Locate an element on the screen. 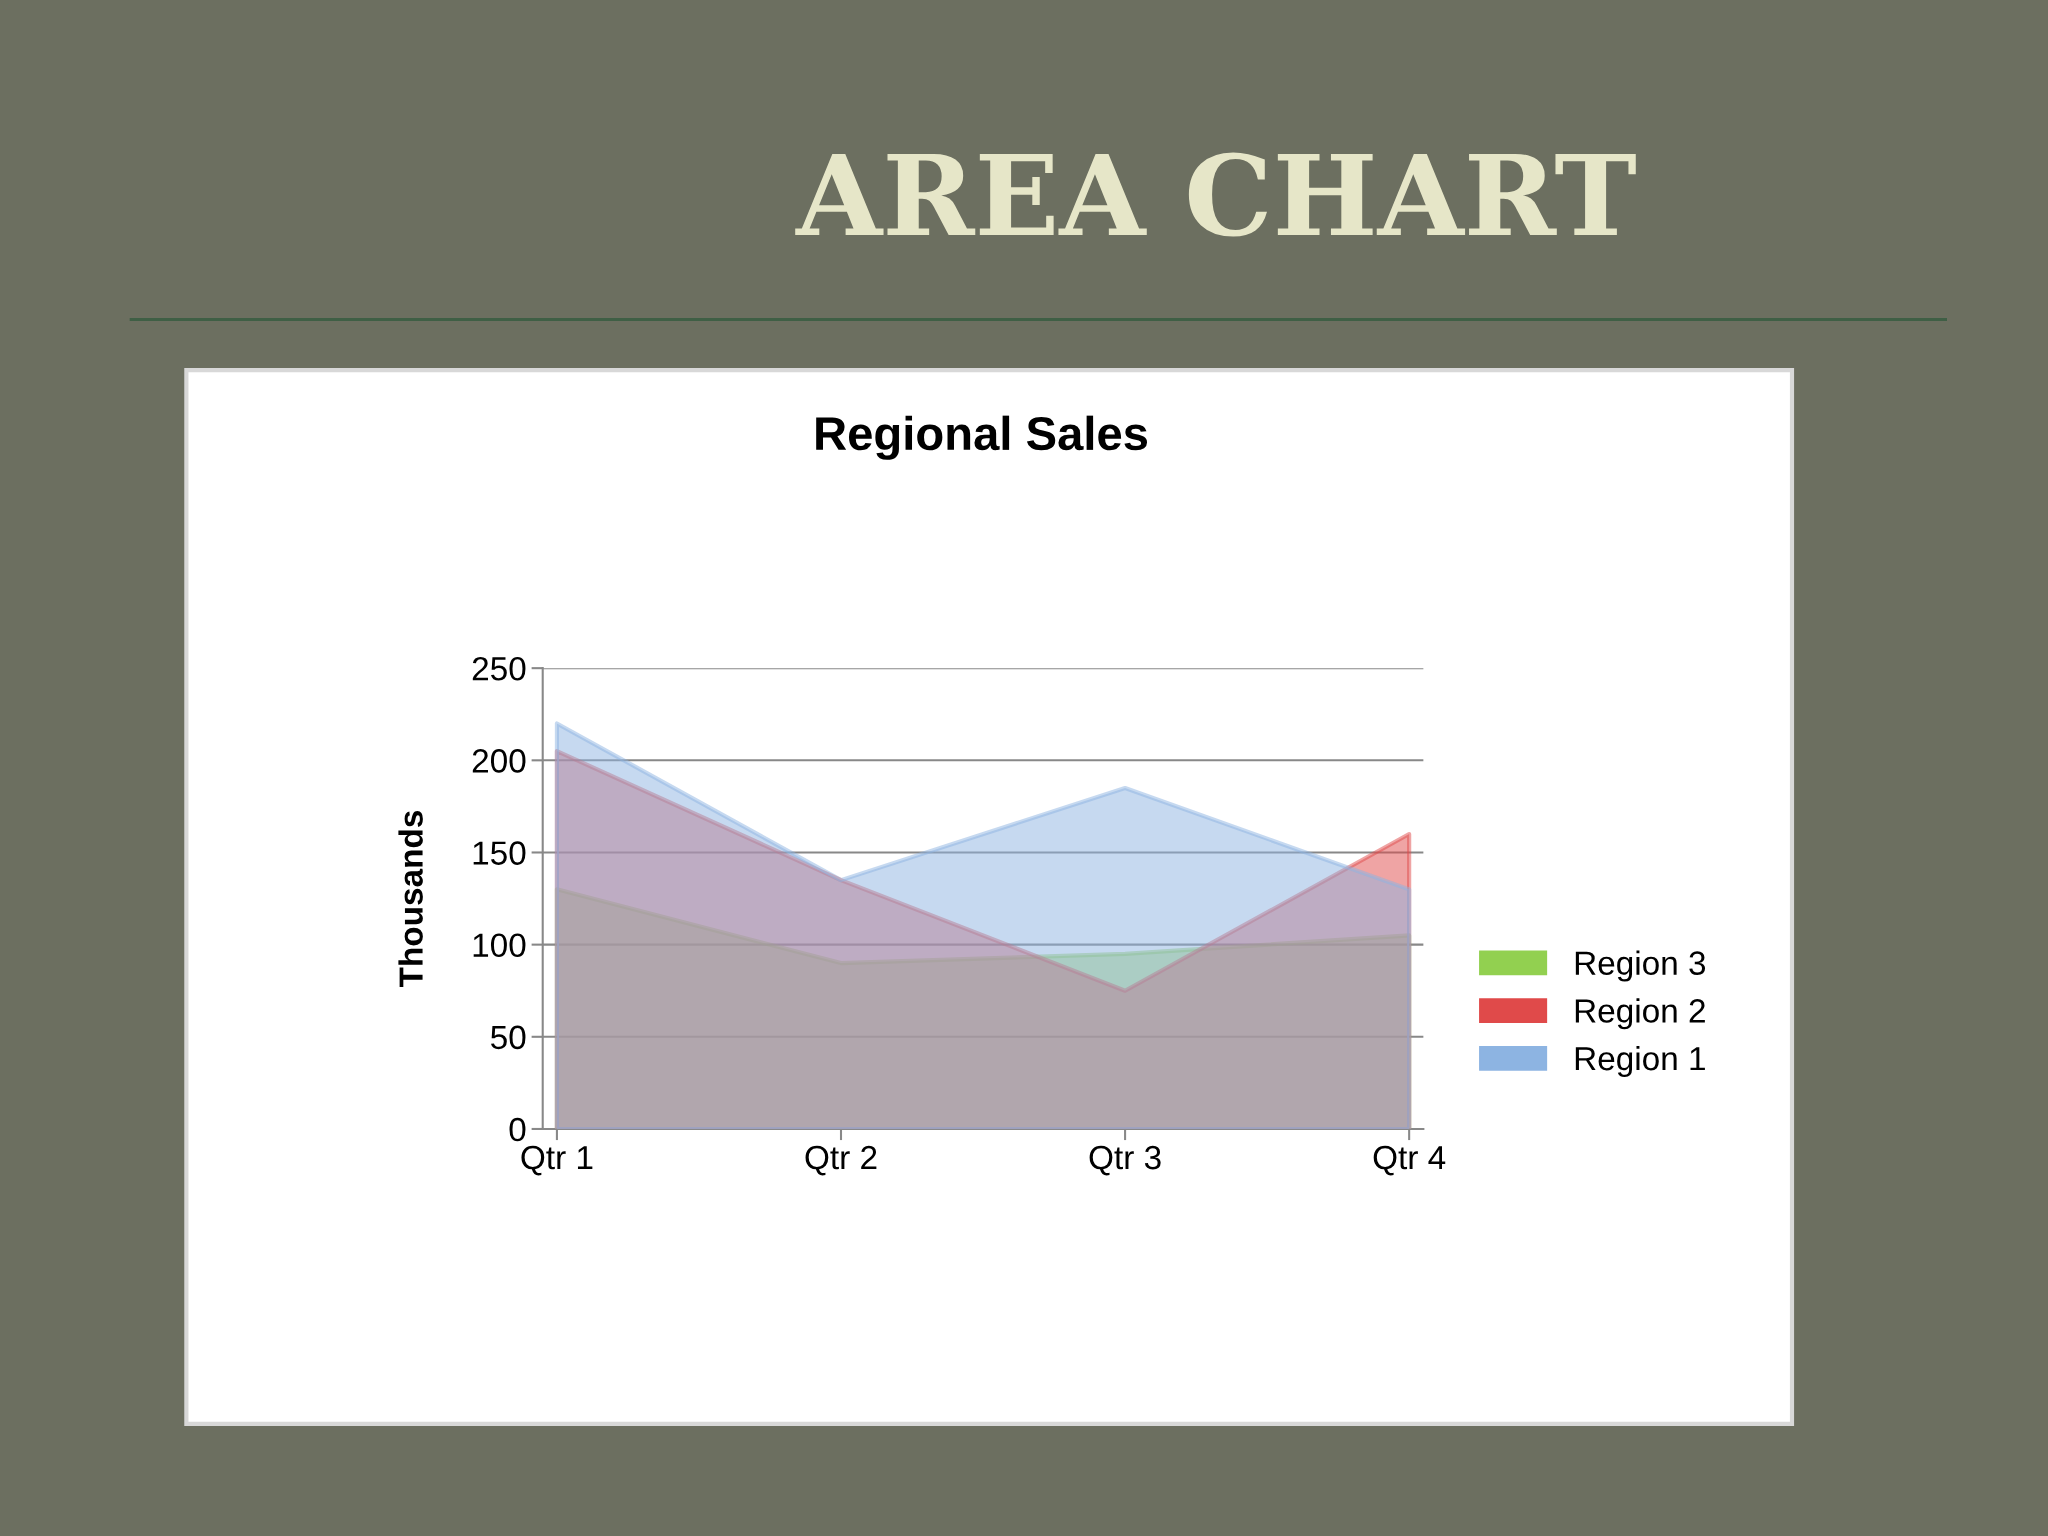 The height and width of the screenshot is (1536, 2048). x-tick-label: Qtr 4 is located at coordinates (1409, 1160).